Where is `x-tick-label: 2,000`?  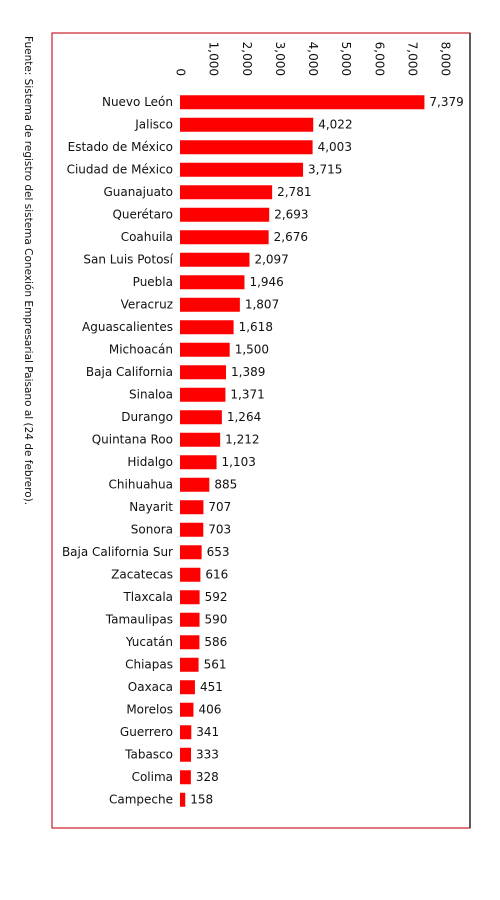 x-tick-label: 2,000 is located at coordinates (247, 59).